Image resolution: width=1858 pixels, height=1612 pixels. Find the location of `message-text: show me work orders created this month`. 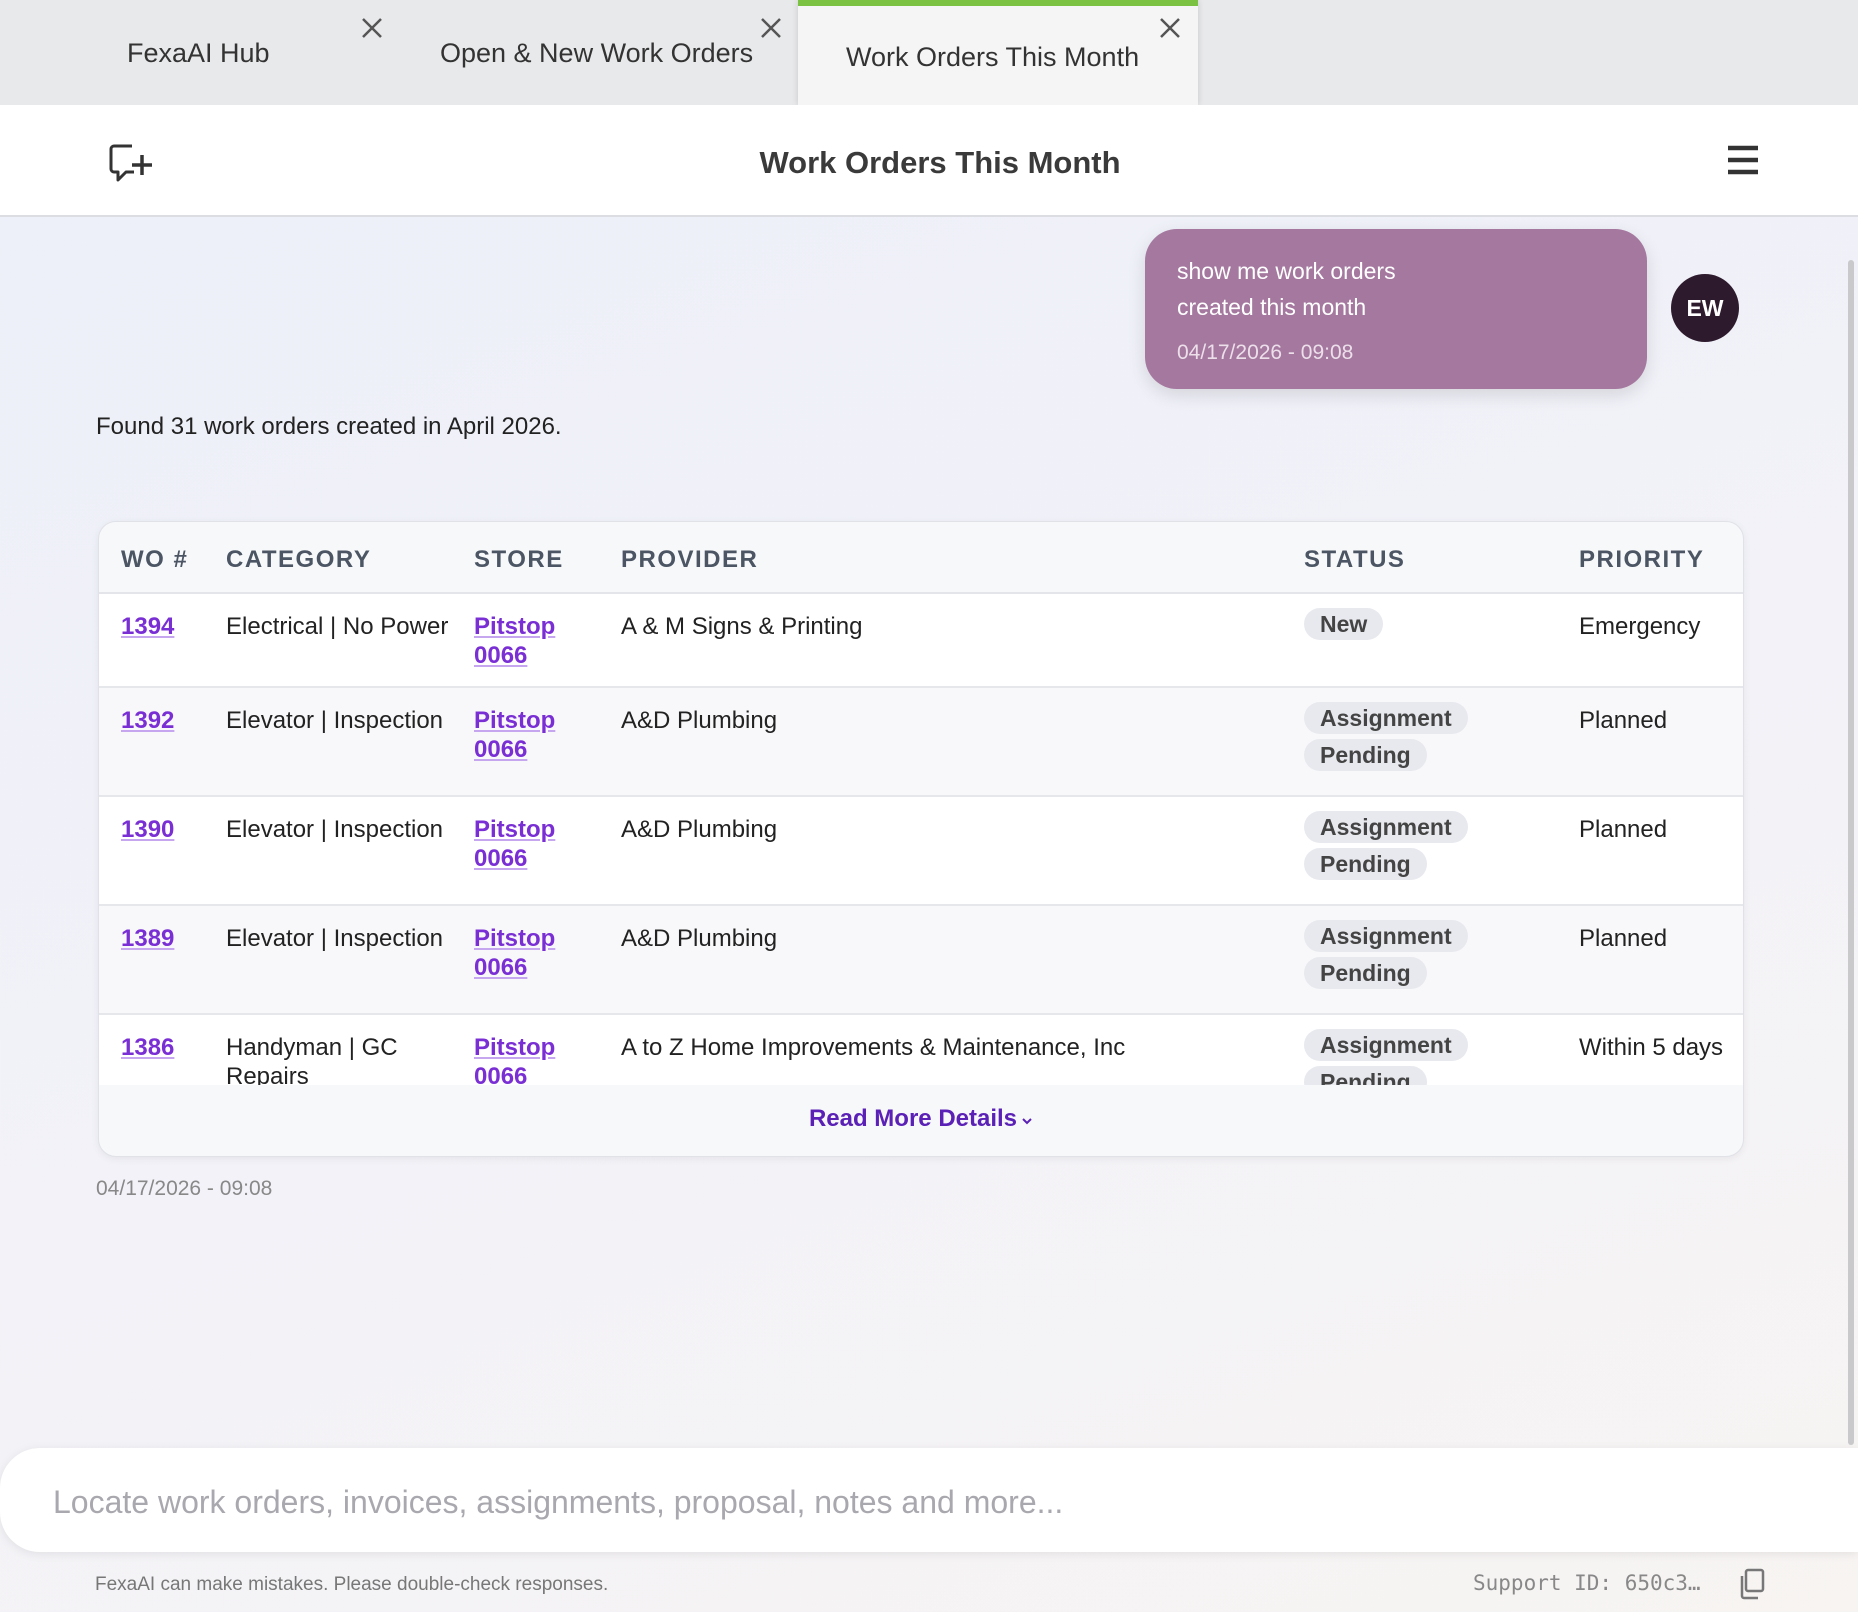

message-text: show me work orders created this month is located at coordinates (1286, 289).